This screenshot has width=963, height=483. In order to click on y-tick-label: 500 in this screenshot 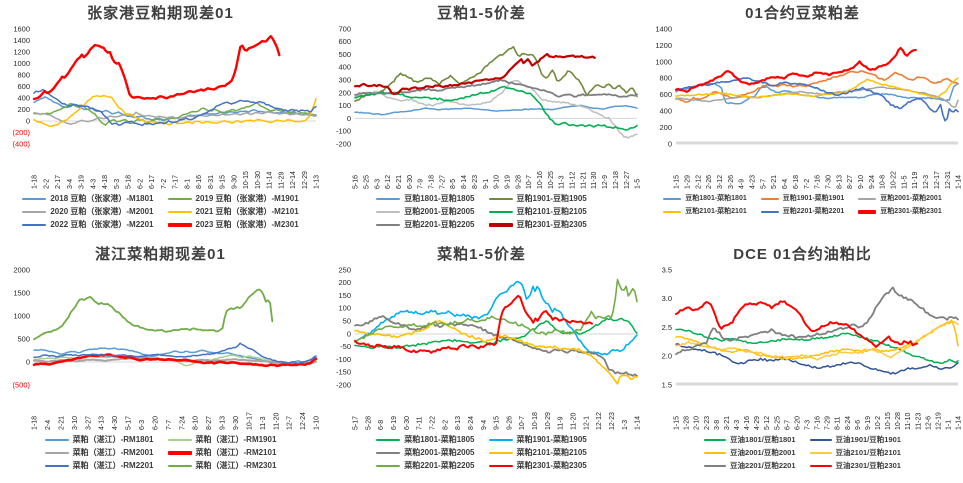, I will do `click(344, 54)`.